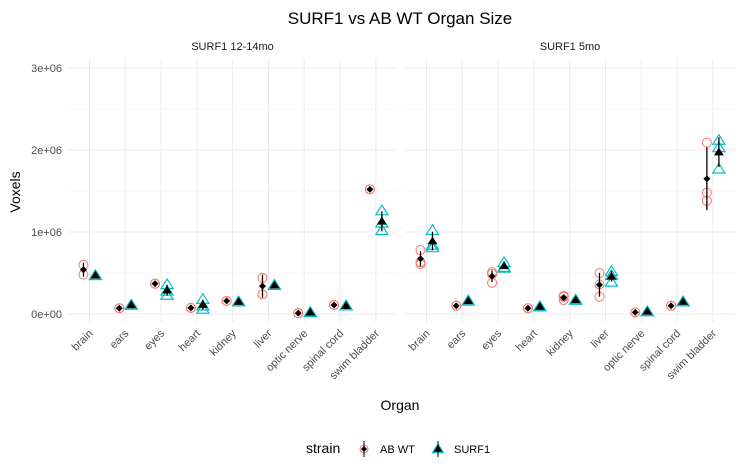  I want to click on legend-label-abwt: AB WT, so click(397, 450).